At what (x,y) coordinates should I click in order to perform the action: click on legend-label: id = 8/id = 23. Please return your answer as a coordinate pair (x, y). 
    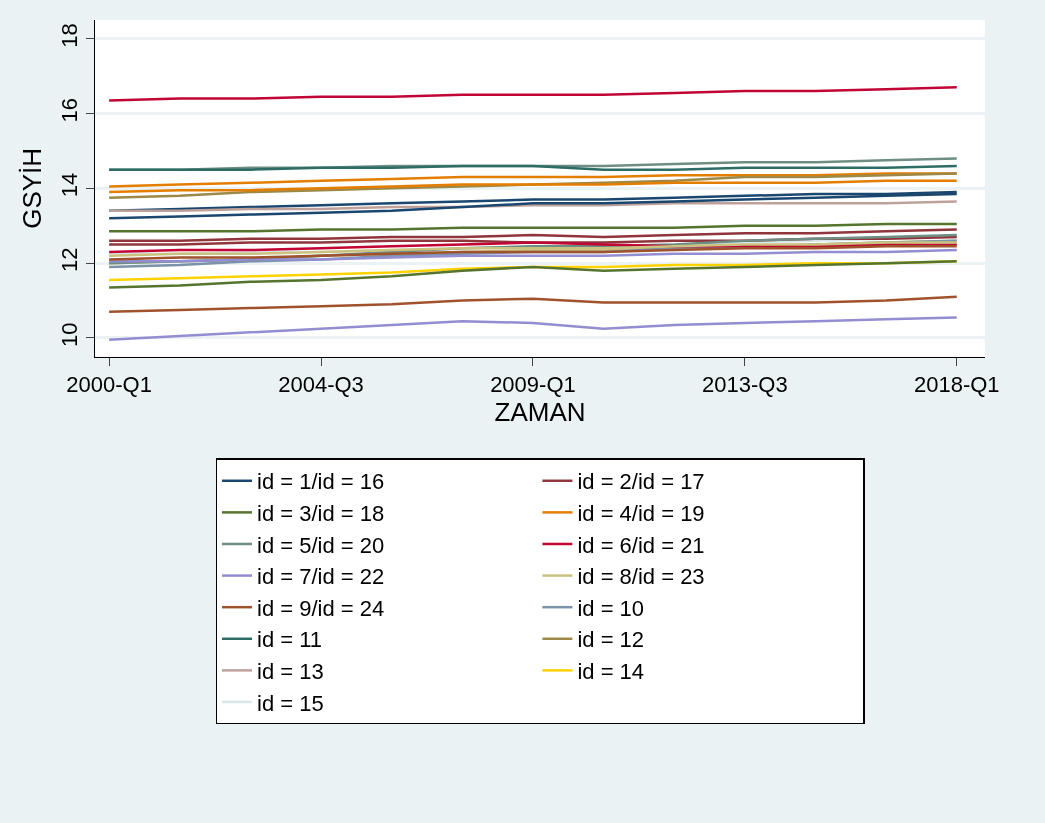
    Looking at the image, I should click on (641, 577).